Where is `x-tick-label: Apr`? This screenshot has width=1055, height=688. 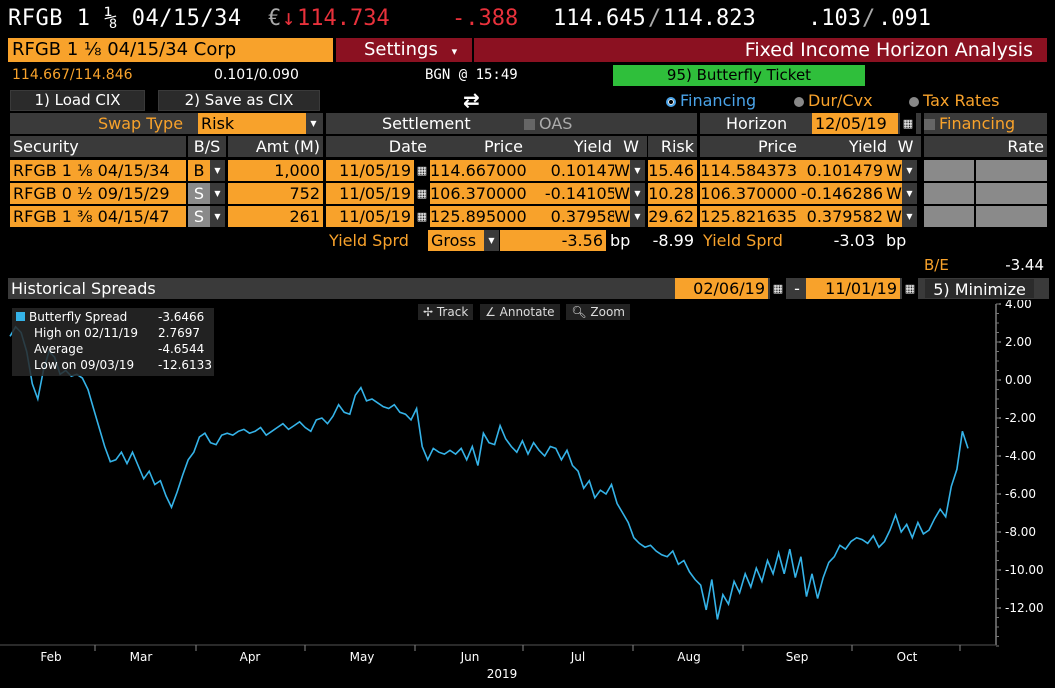
x-tick-label: Apr is located at coordinates (250, 657).